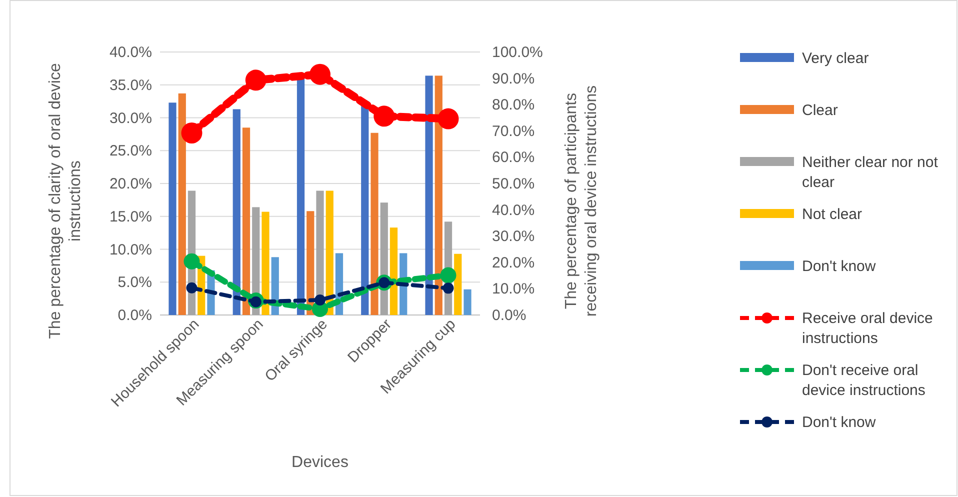 This screenshot has width=958, height=497. I want to click on y-tick-label: 40.0%, so click(130, 52).